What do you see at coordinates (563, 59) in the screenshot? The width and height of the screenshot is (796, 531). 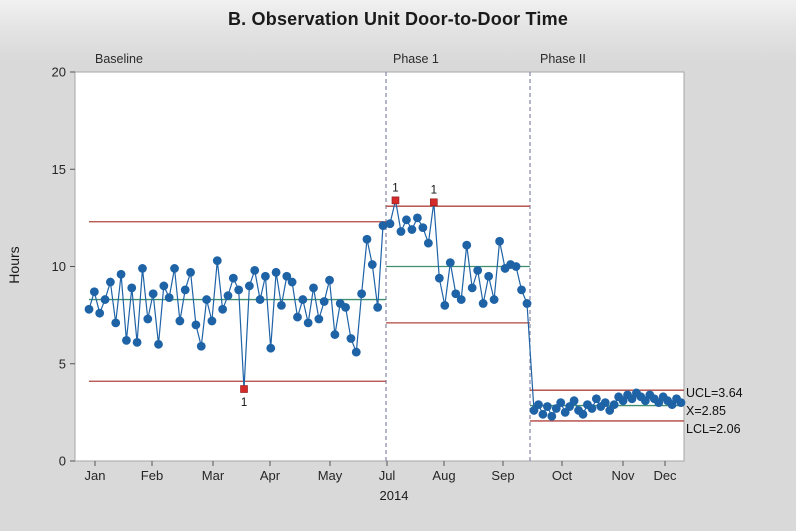 I see `phase-label-phase-2: Phase II` at bounding box center [563, 59].